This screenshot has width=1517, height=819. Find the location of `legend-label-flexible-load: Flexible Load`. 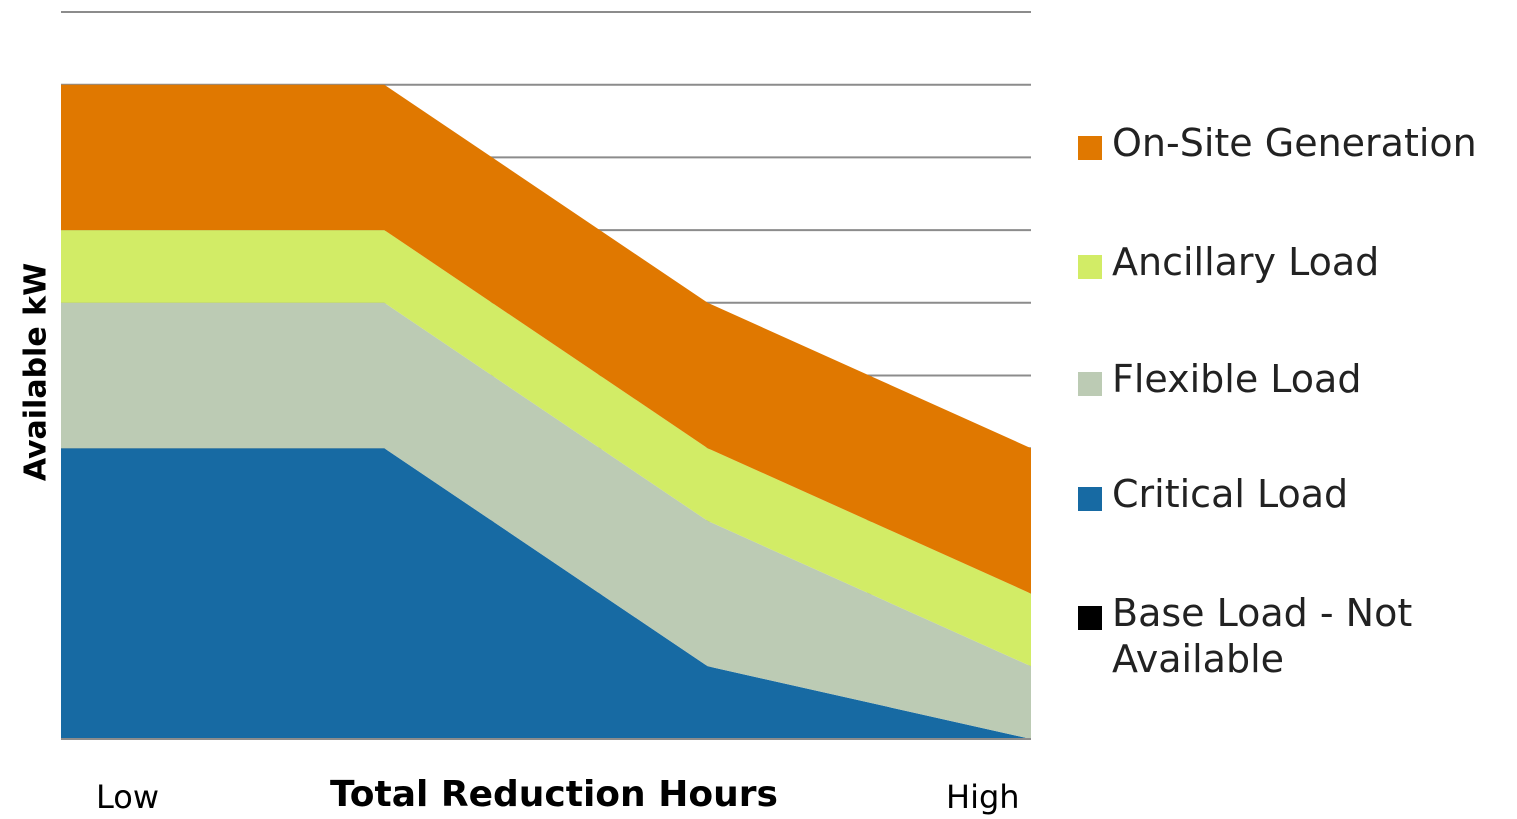

legend-label-flexible-load: Flexible Load is located at coordinates (1237, 379).